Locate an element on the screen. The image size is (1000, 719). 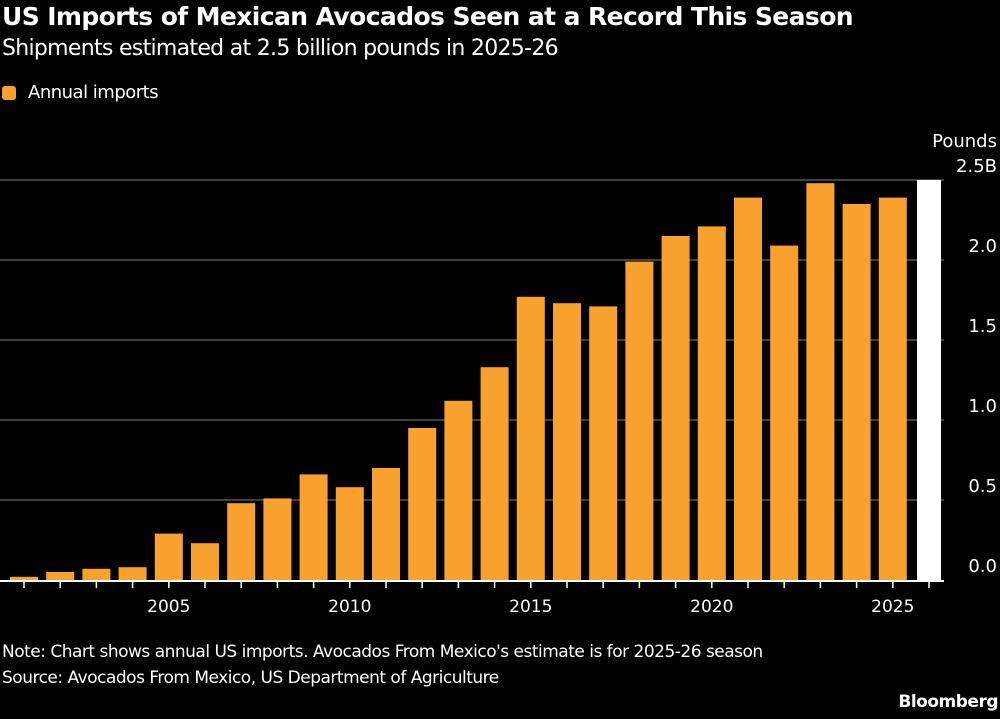
bar-2017 is located at coordinates (603, 443).